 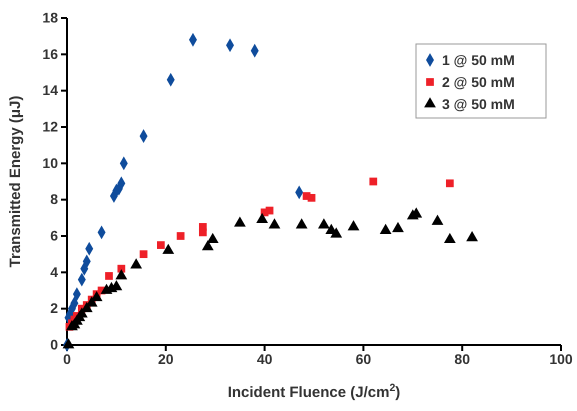 What do you see at coordinates (54, 344) in the screenshot?
I see `y-tick-label: 0` at bounding box center [54, 344].